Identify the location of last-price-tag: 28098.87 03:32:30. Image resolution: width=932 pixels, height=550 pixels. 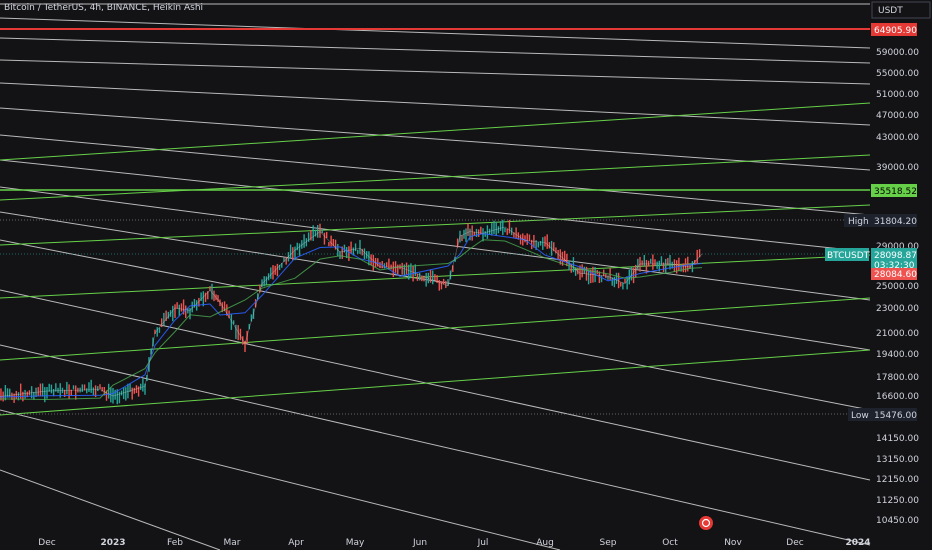
(894, 259).